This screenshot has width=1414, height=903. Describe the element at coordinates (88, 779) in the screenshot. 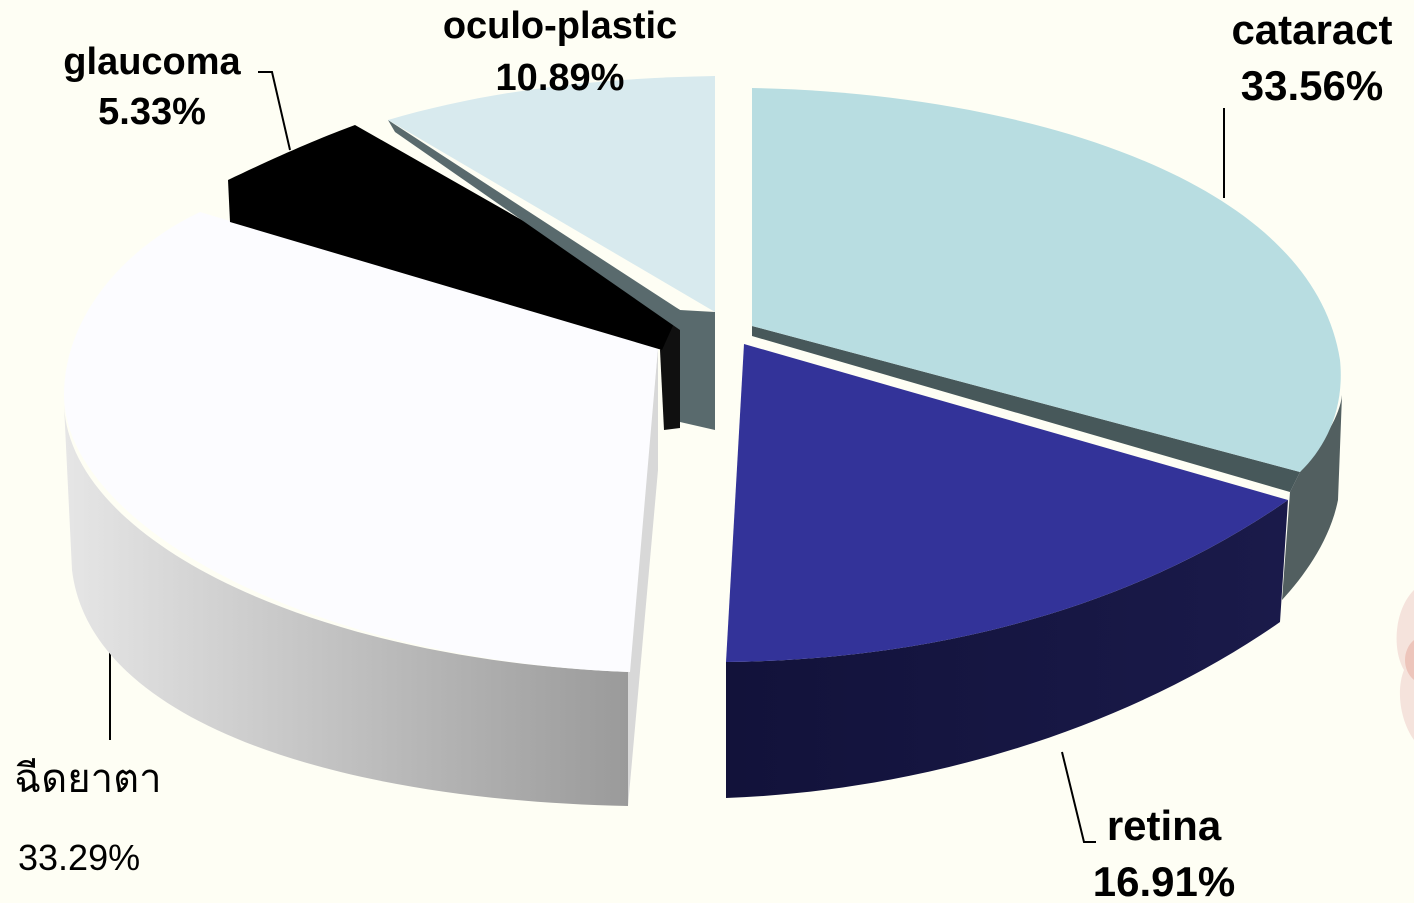

I see `label-injection-name: ฉีดยาตา` at that location.